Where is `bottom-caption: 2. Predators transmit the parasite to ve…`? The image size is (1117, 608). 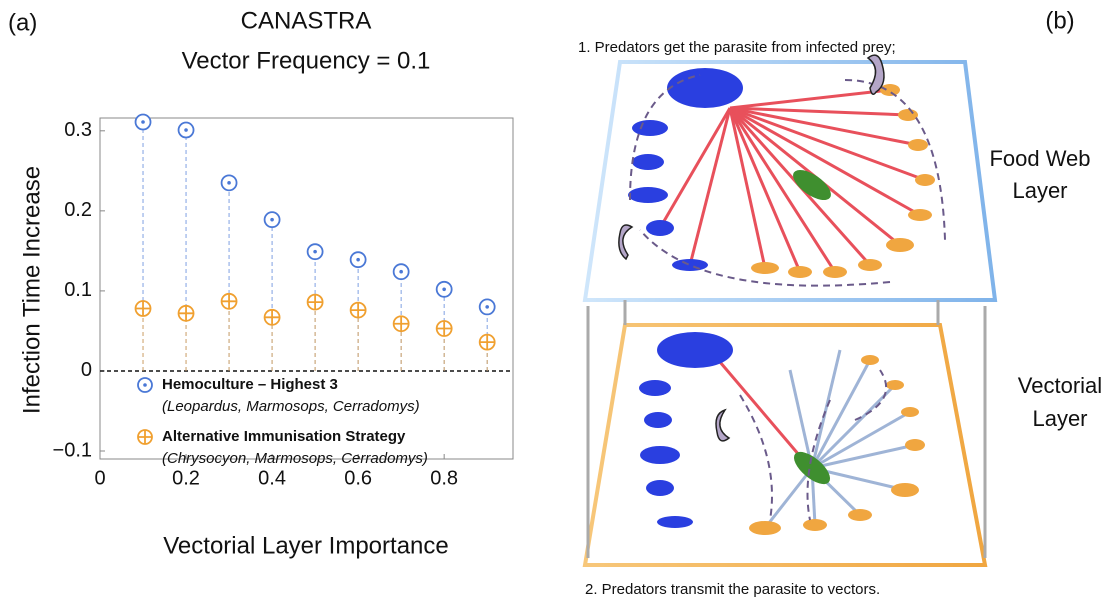
bottom-caption: 2. Predators transmit the parasite to ve… is located at coordinates (732, 589).